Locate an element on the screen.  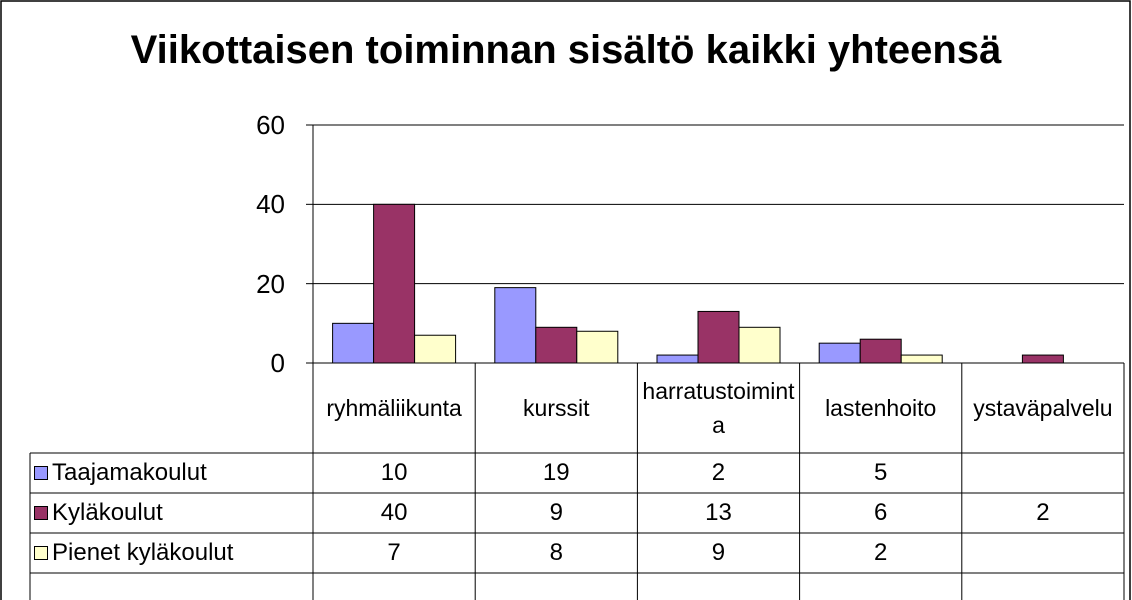
legend-entry: Kyläkoulut is located at coordinates (171, 513).